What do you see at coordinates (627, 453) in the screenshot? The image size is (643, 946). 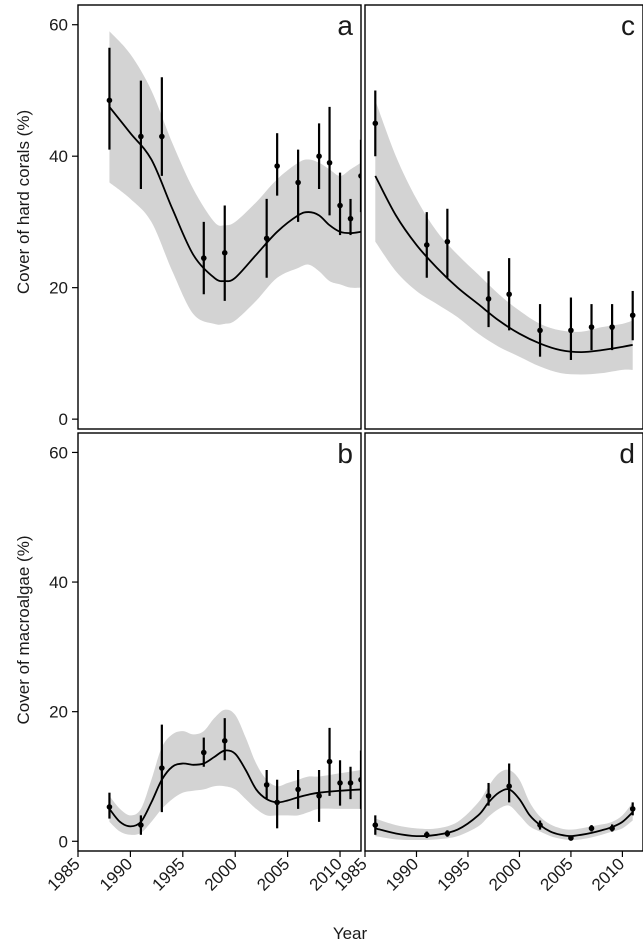 I see `panel-label-d: d` at bounding box center [627, 453].